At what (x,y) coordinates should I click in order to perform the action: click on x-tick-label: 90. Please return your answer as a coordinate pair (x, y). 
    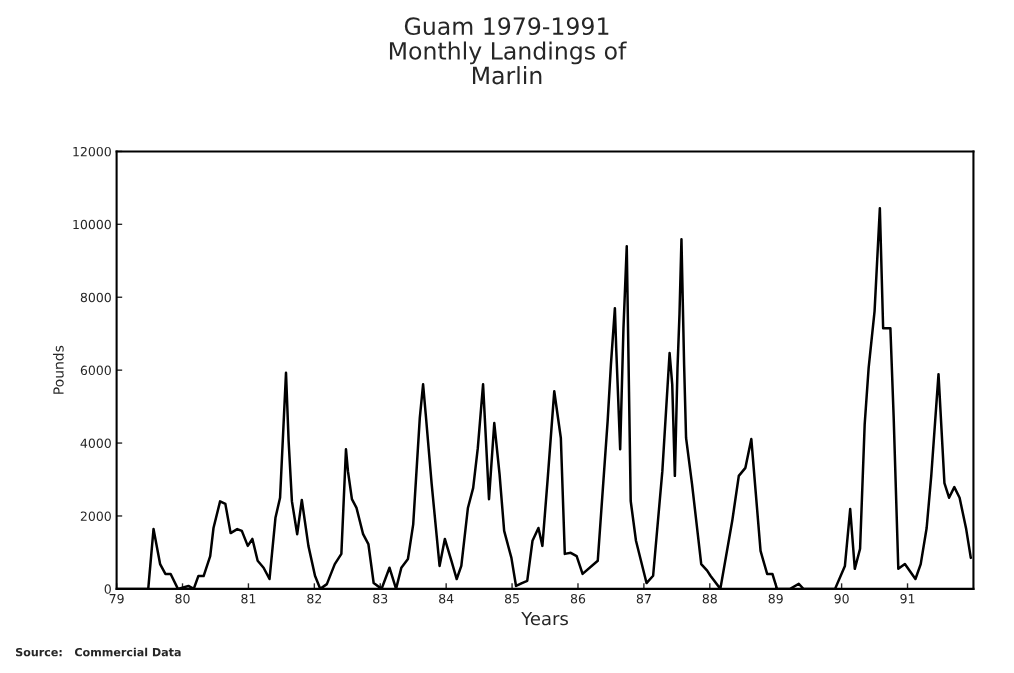
    Looking at the image, I should click on (841, 598).